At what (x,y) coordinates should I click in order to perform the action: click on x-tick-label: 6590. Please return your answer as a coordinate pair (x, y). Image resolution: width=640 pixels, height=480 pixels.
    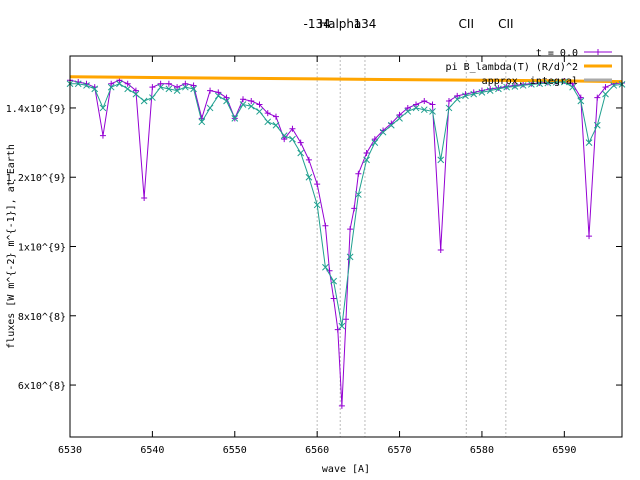
    Looking at the image, I should click on (564, 450).